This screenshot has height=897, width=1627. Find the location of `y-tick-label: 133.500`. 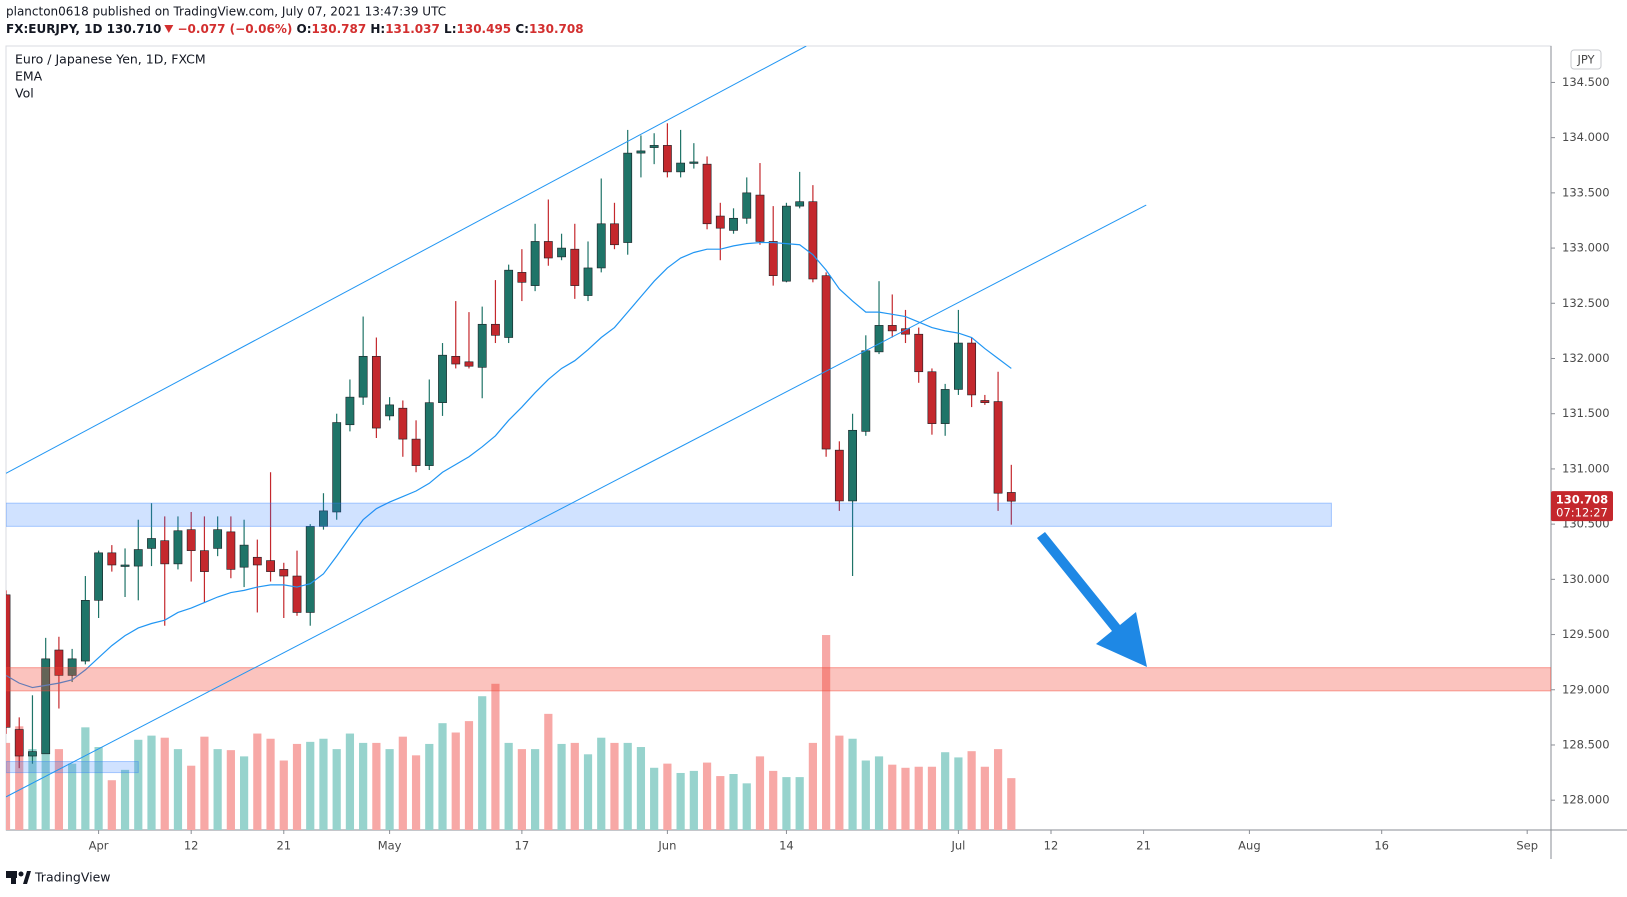

y-tick-label: 133.500 is located at coordinates (1586, 192).